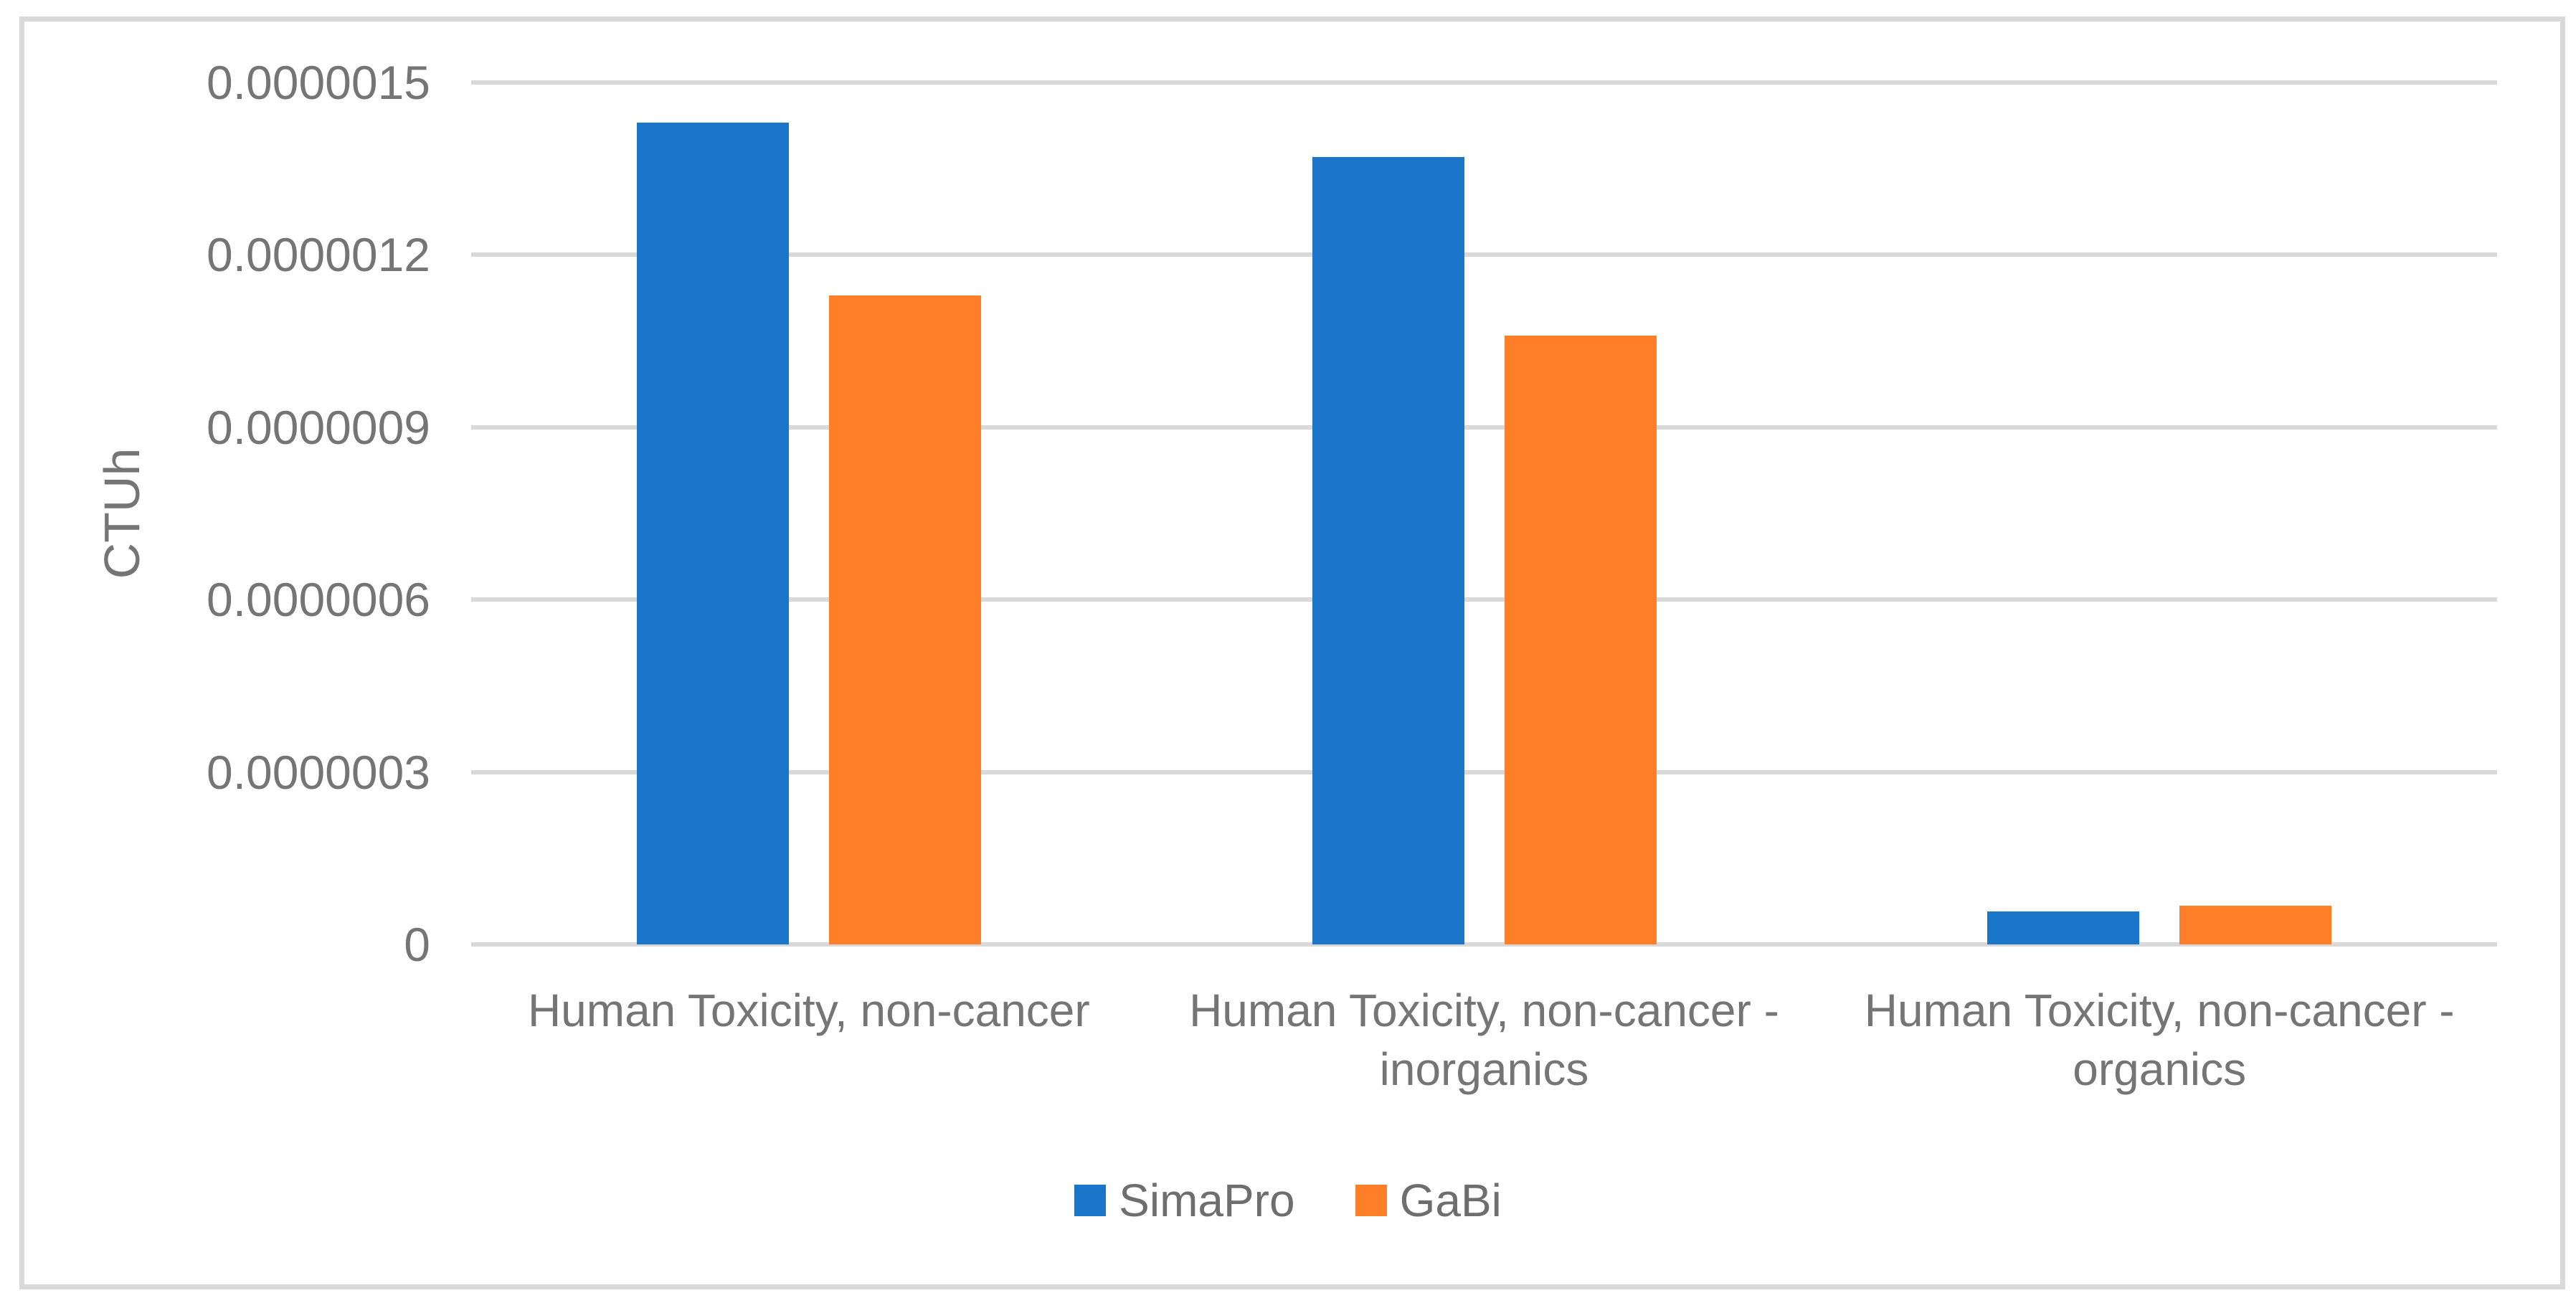  I want to click on legend-label-gabi: GaBi, so click(1450, 1200).